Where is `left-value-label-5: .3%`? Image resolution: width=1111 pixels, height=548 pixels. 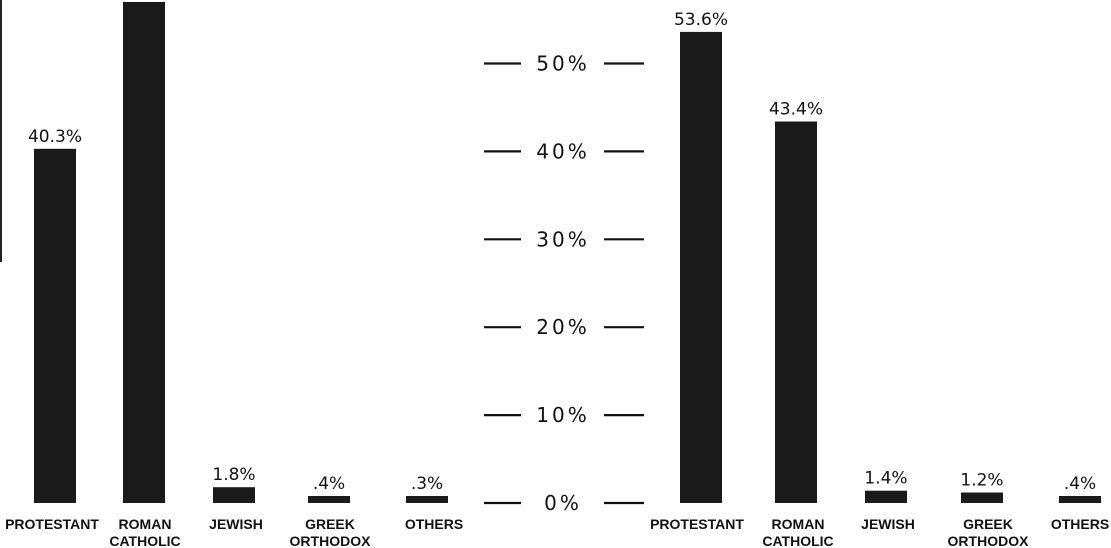
left-value-label-5: .3% is located at coordinates (427, 484).